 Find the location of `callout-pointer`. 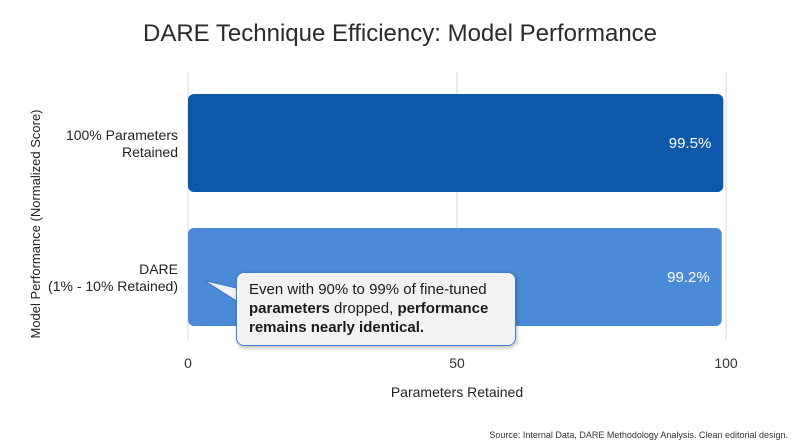

callout-pointer is located at coordinates (224, 293).